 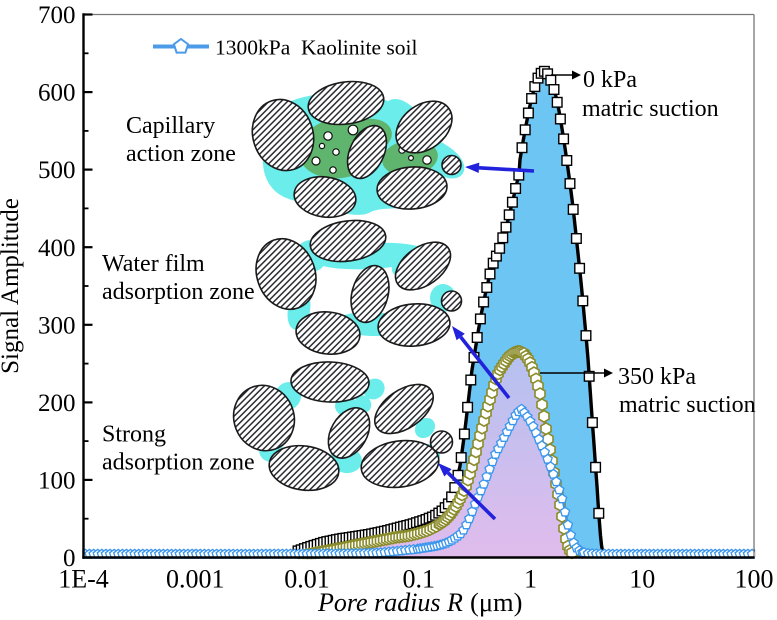 I want to click on svg-text: 400, so click(x=57, y=248).